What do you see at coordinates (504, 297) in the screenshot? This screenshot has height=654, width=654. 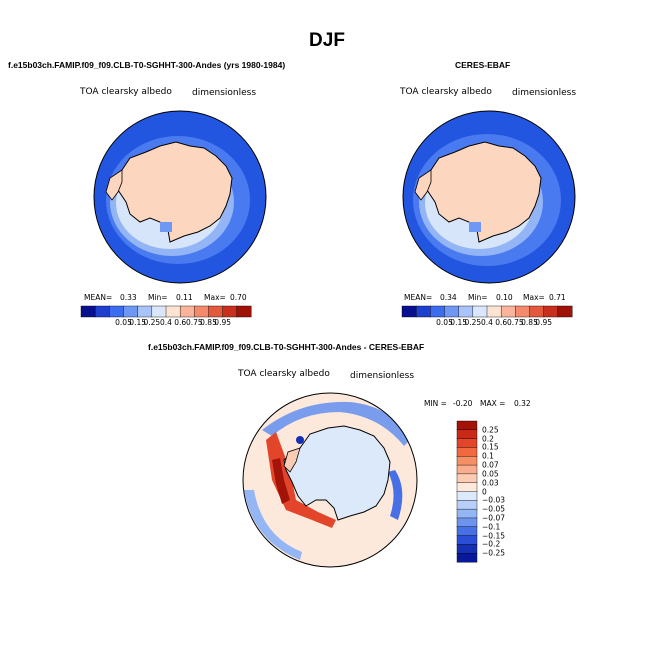 I see `obs-min-value: 0.10` at bounding box center [504, 297].